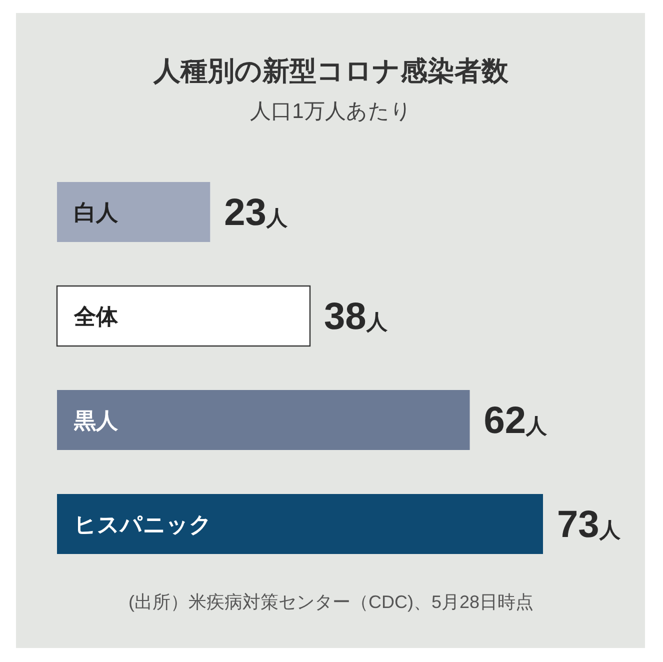 The width and height of the screenshot is (663, 662). What do you see at coordinates (516, 421) in the screenshot?
I see `data-label: 62人` at bounding box center [516, 421].